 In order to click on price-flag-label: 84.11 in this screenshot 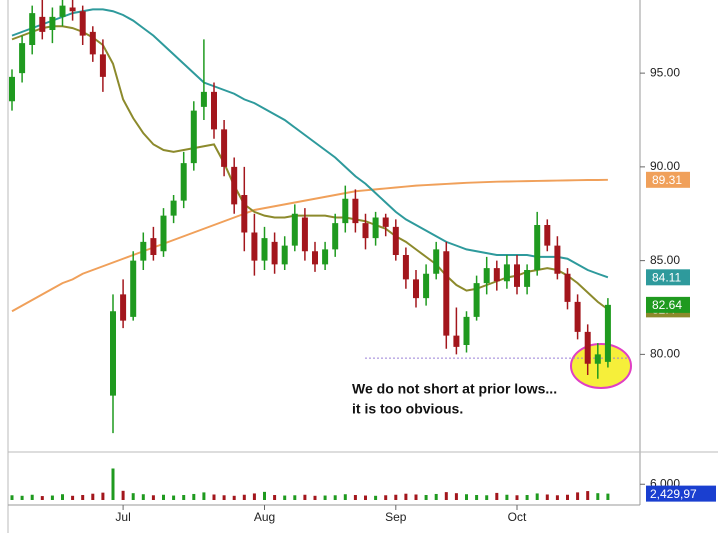, I will do `click(666, 277)`.